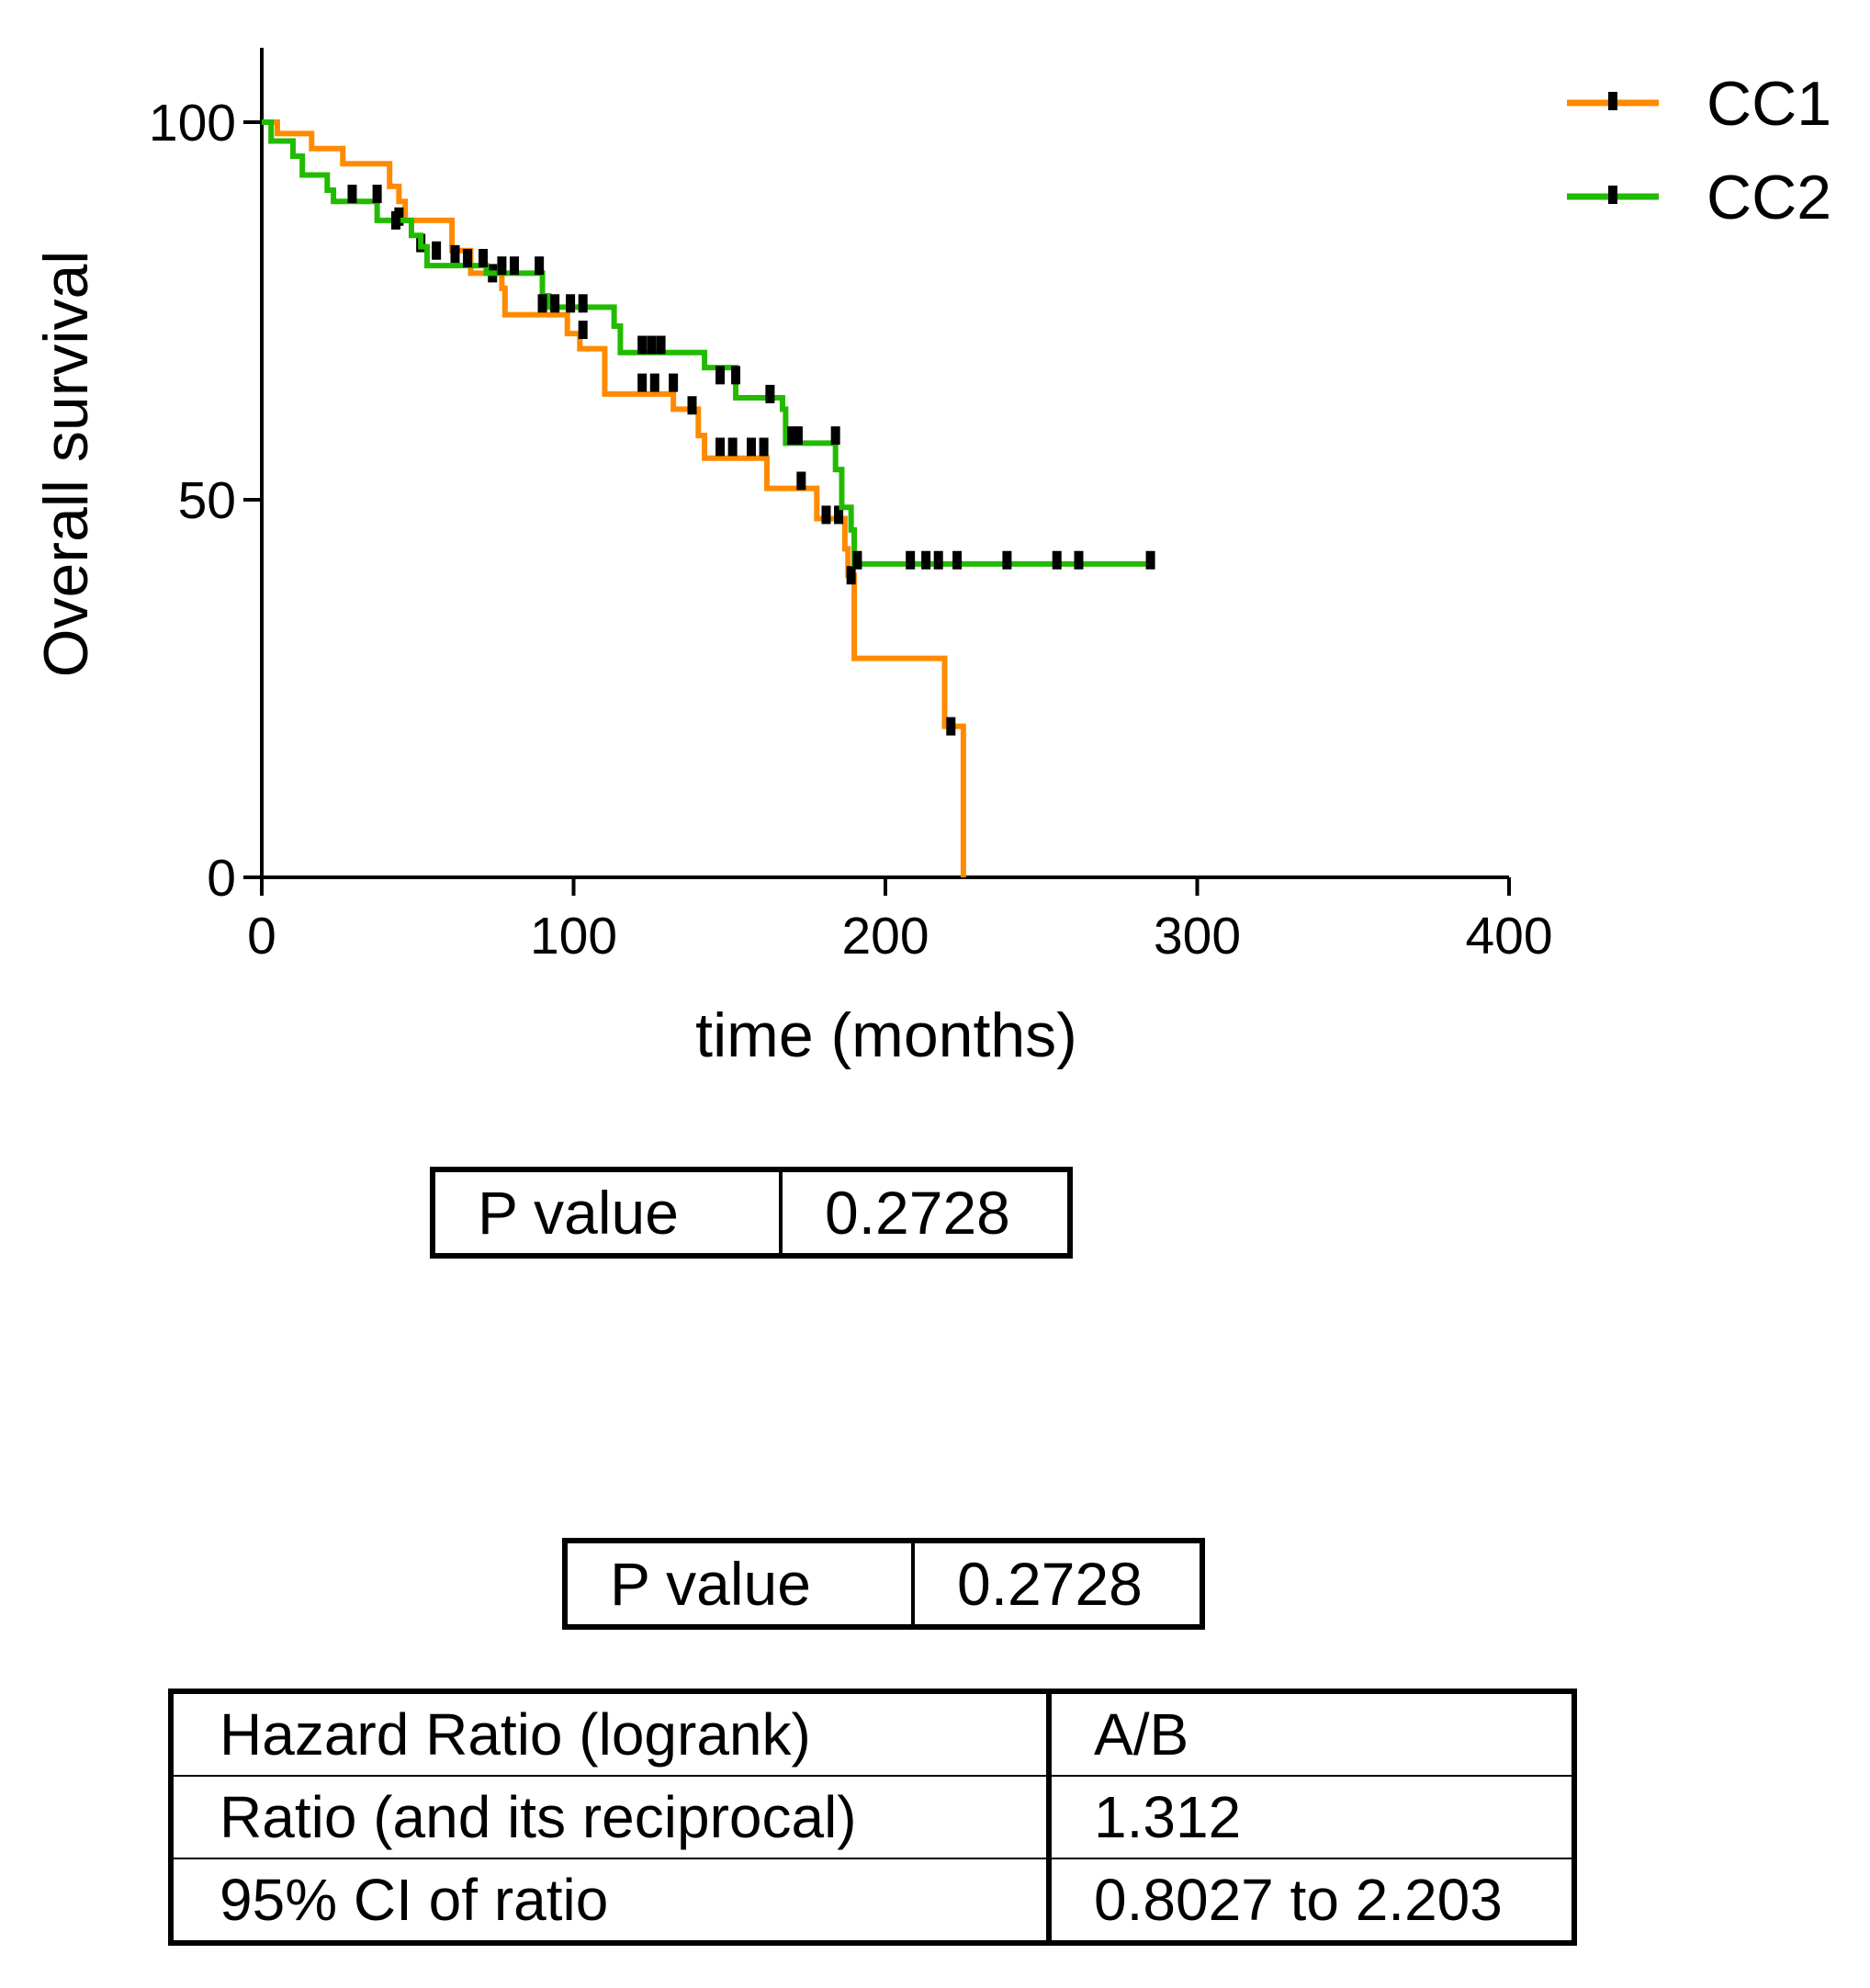 The height and width of the screenshot is (1988, 1870). What do you see at coordinates (1198, 936) in the screenshot?
I see `x-tick-label: 300` at bounding box center [1198, 936].